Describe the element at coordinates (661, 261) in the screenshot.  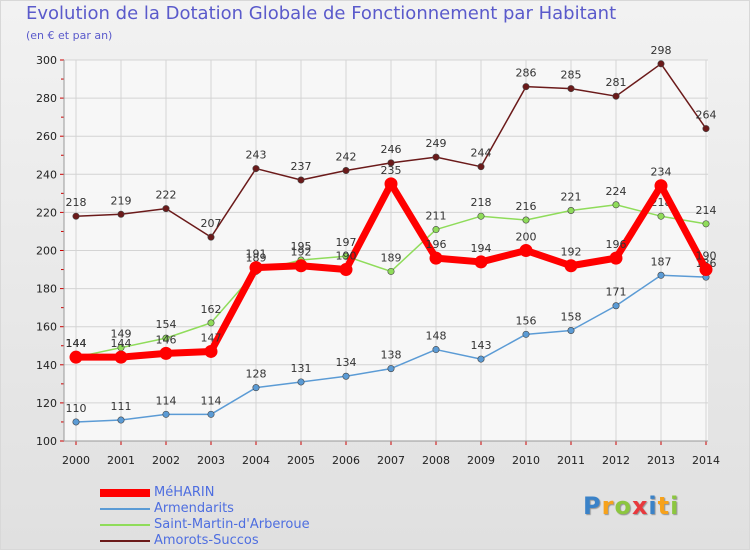
I see `data-label: 187` at that location.